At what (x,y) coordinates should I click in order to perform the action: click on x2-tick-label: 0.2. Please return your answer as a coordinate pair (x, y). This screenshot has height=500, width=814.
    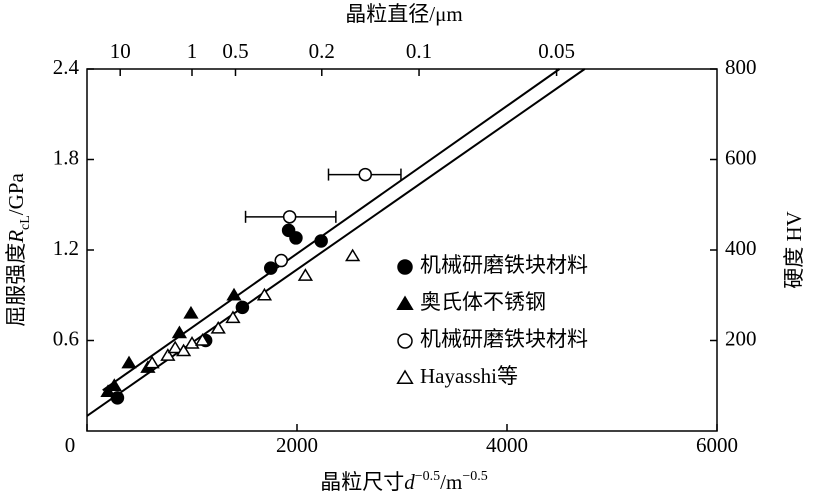
    Looking at the image, I should click on (322, 51).